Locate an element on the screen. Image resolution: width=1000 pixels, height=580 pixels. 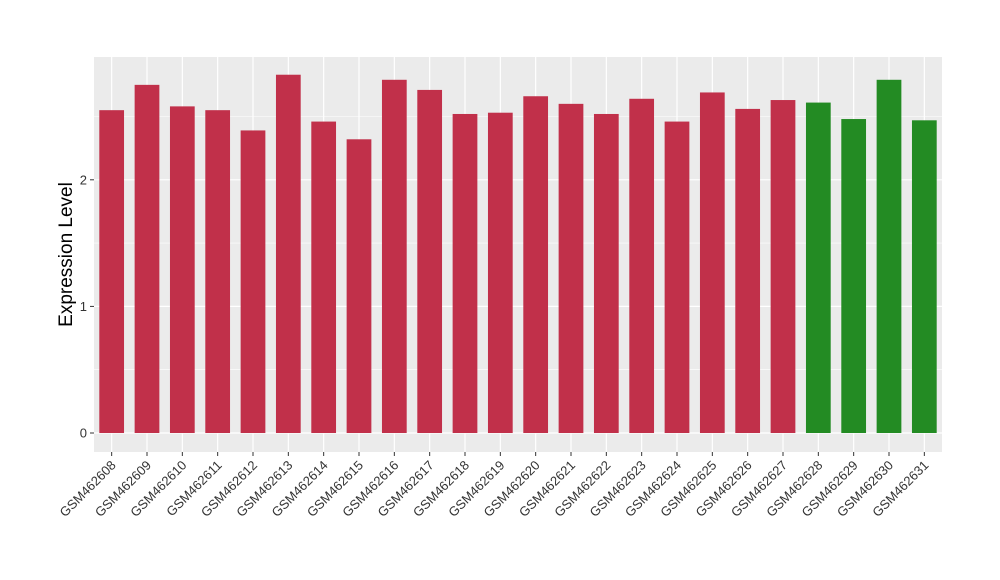
y-tick-label: 1 is located at coordinates (83, 306).